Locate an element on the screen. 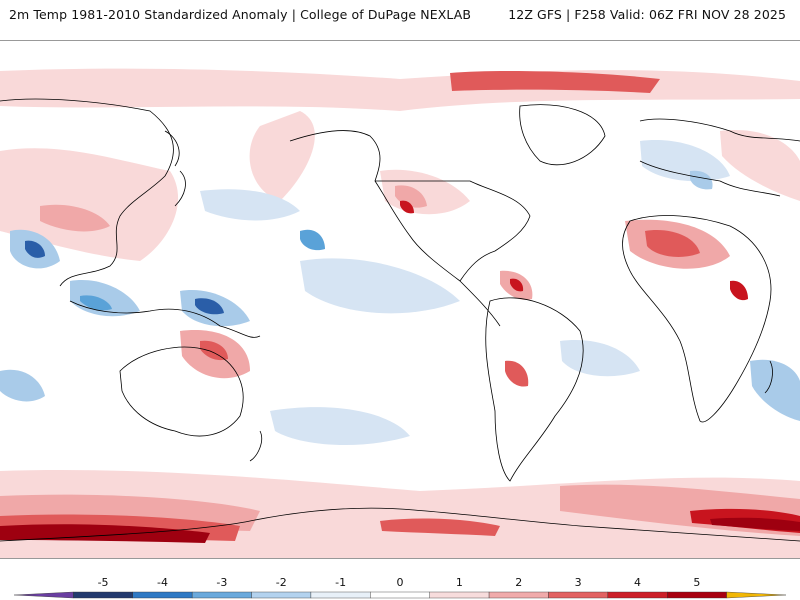 This screenshot has height=600, width=800. colorbar: -5 -4 -3 -2 -1 0 1 2 3 4 5 is located at coordinates (400, 583).